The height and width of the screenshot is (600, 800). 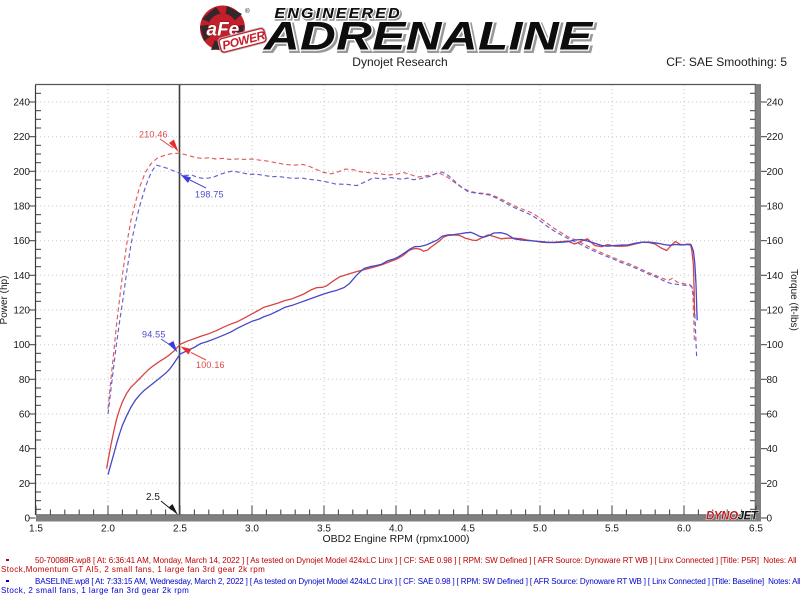 What do you see at coordinates (468, 529) in the screenshot?
I see `svg-text: 4.5` at bounding box center [468, 529].